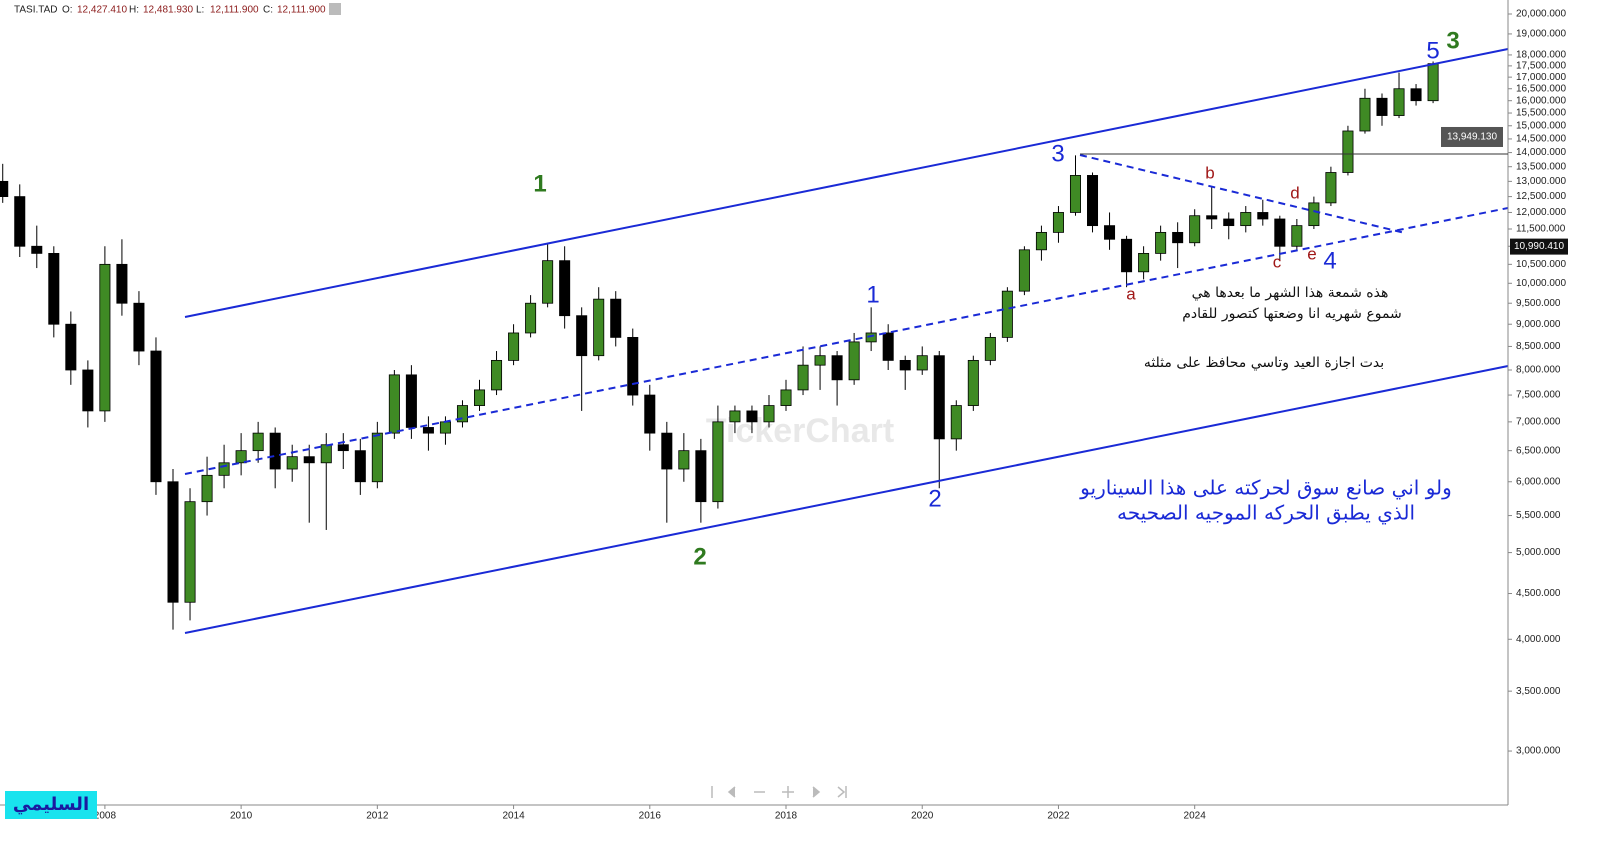 The image size is (1607, 847). Describe the element at coordinates (36, 10) in the screenshot. I see `symbol: TASI.TAD` at that location.